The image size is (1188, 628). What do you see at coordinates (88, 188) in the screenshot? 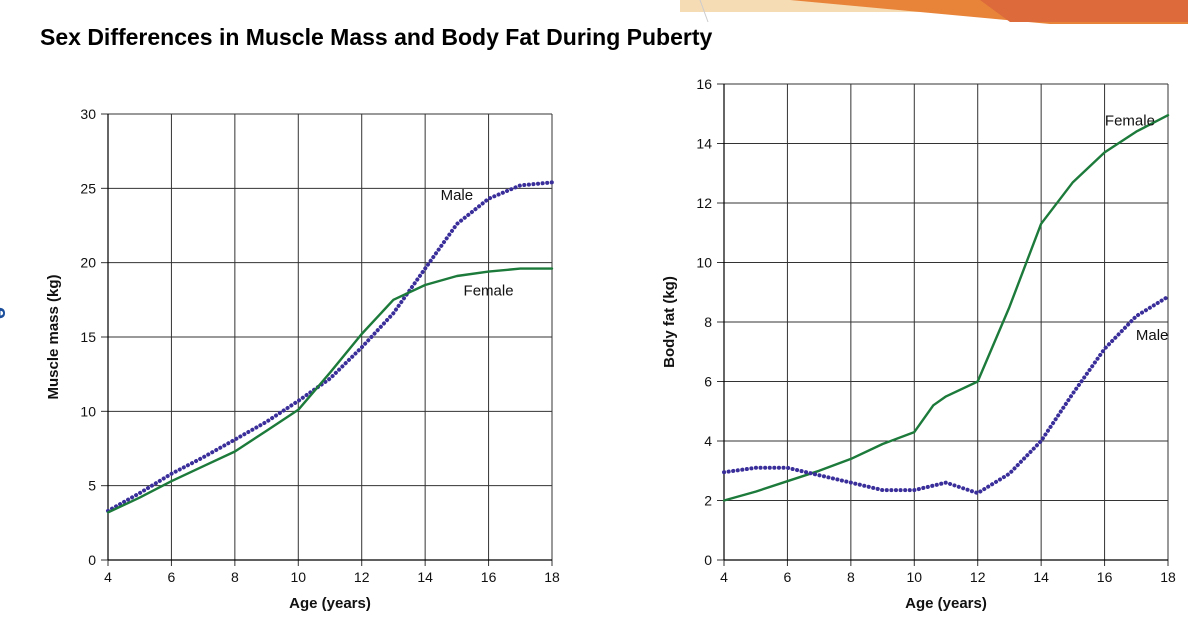
I see `y-tick-label: 25` at bounding box center [88, 188].